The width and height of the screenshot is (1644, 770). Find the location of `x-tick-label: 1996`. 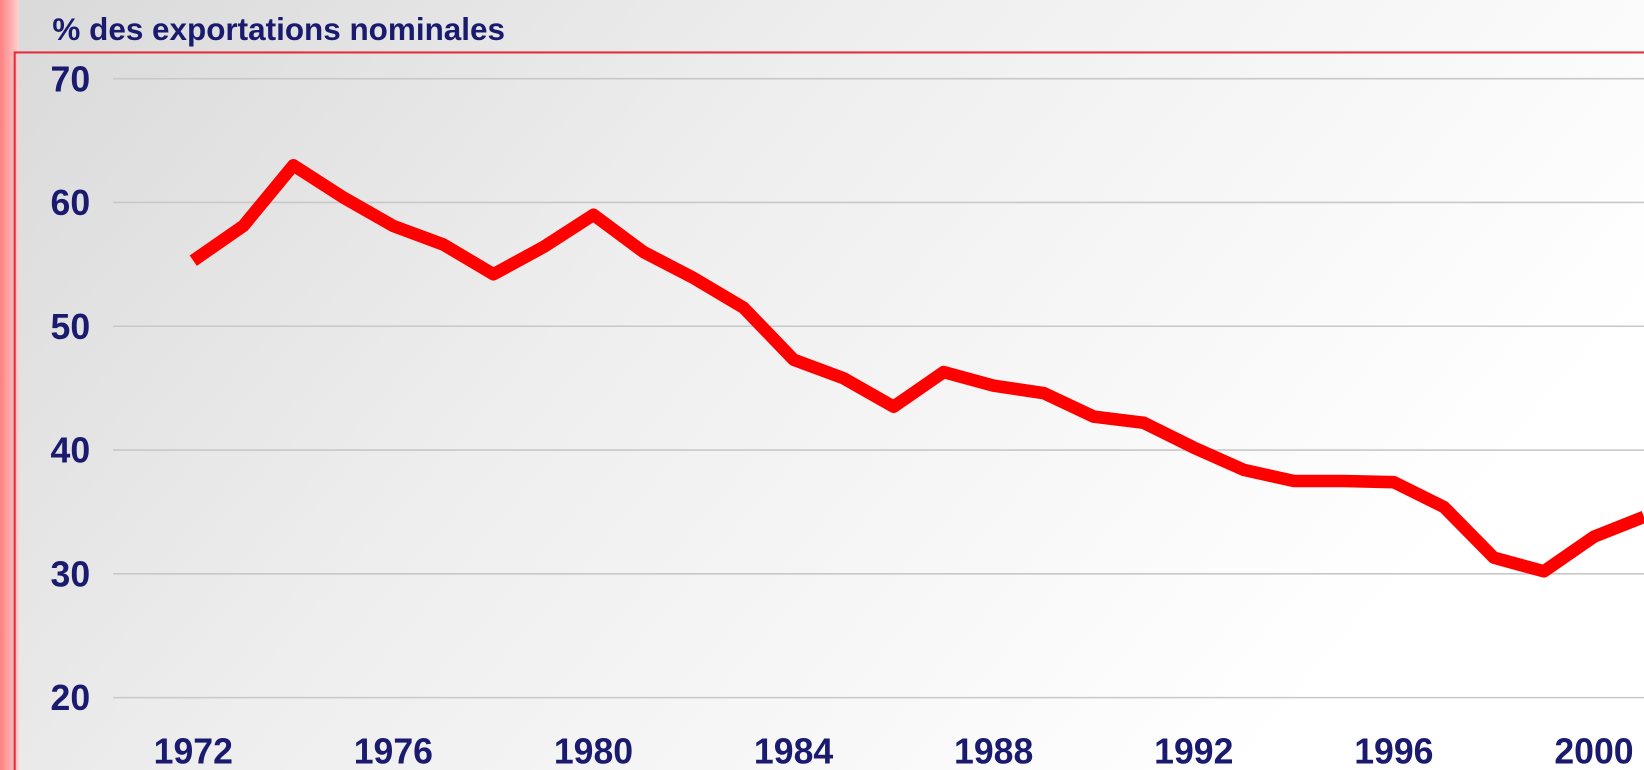

x-tick-label: 1996 is located at coordinates (1393, 751).